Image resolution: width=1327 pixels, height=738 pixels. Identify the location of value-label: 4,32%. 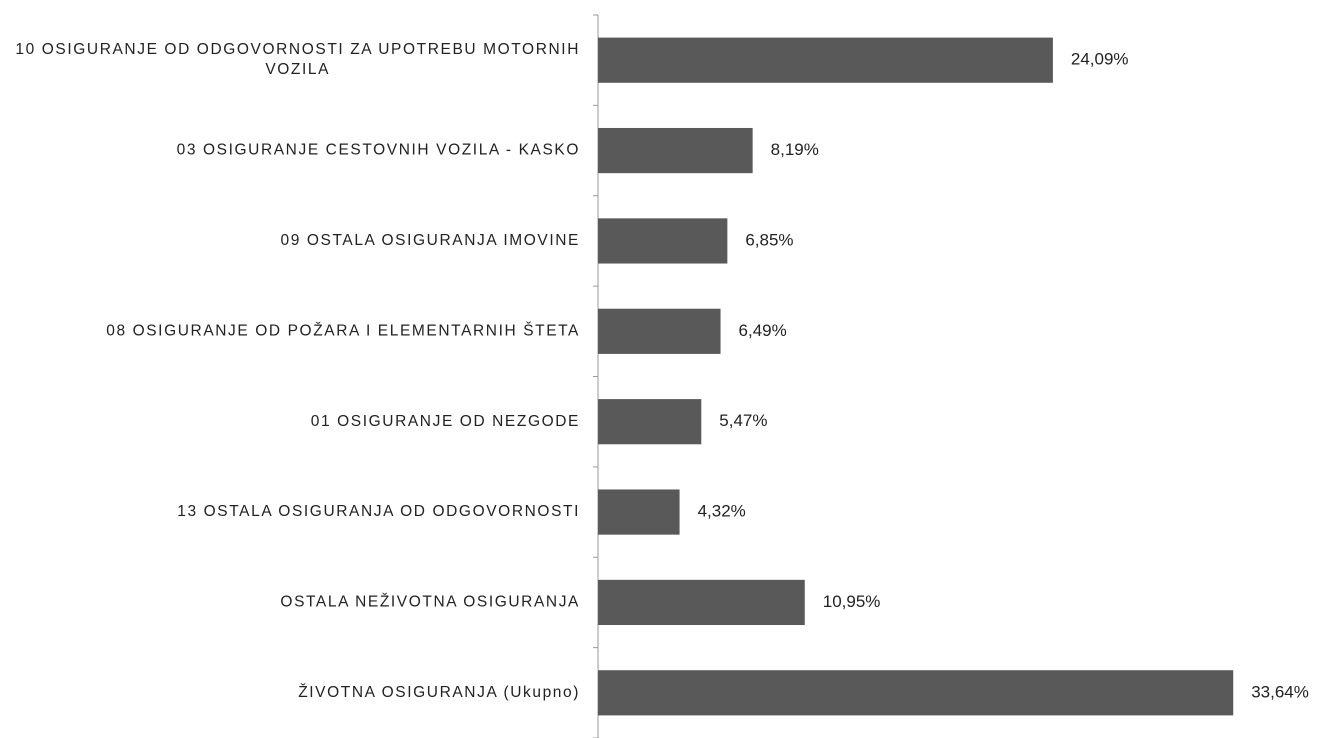
(722, 511).